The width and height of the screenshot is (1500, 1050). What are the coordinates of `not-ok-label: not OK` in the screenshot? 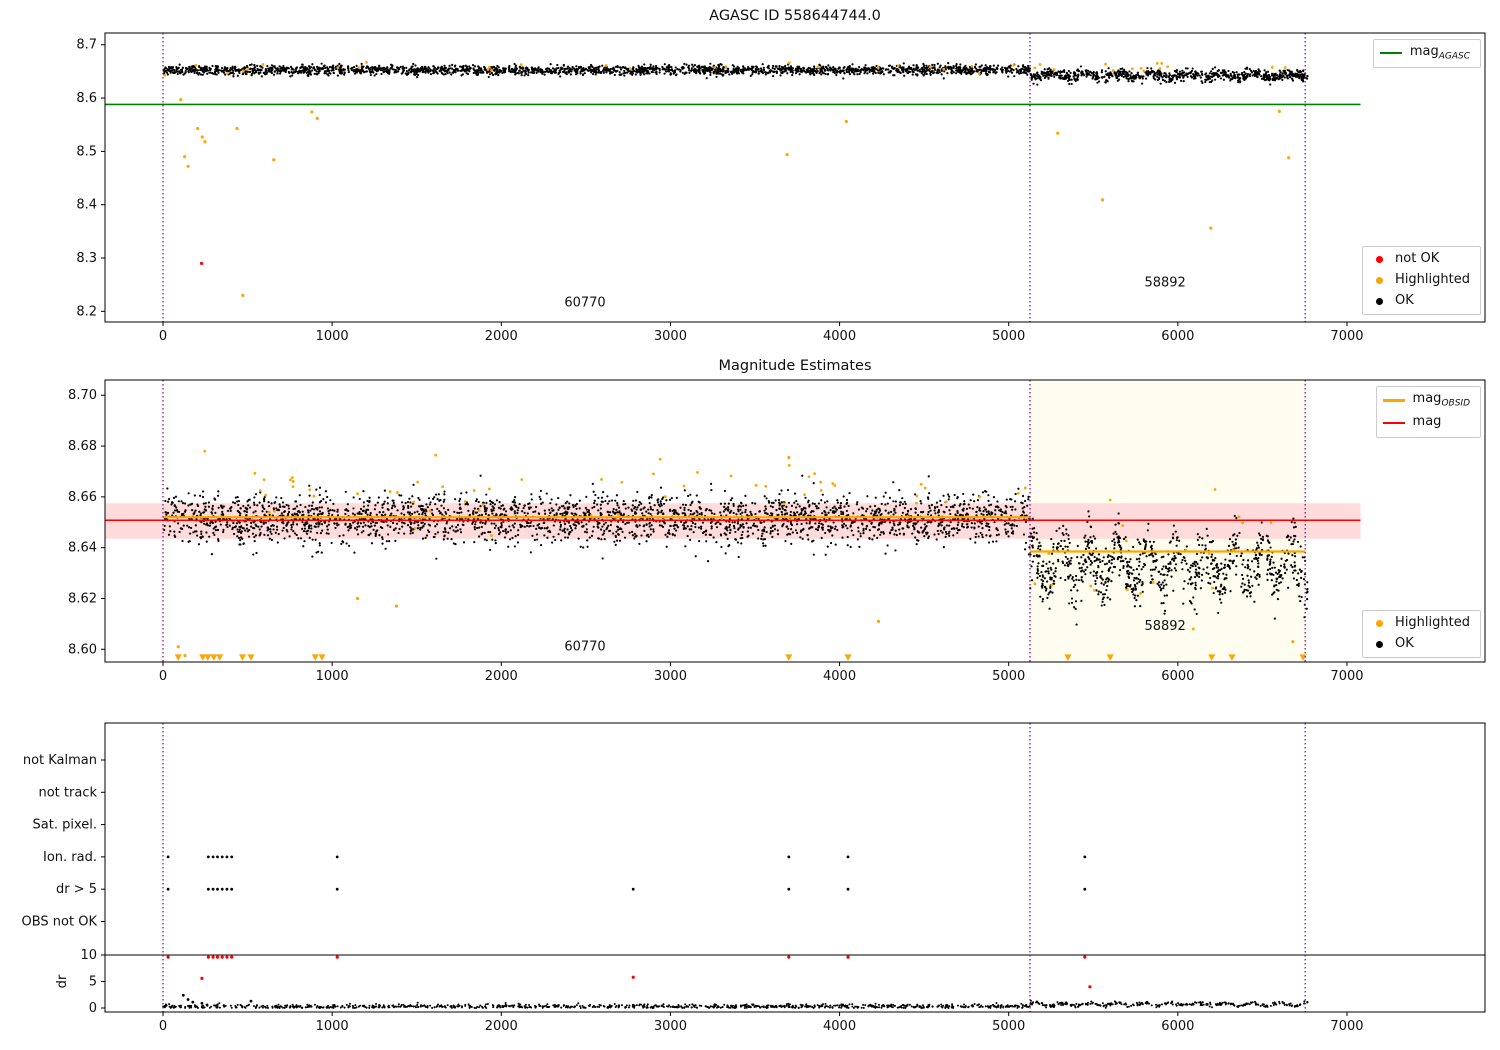 It's located at (1417, 258).